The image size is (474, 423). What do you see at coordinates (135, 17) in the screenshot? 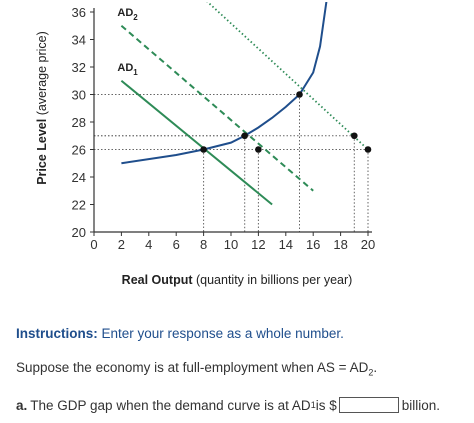
I see `series-label-sub: 2` at bounding box center [135, 17].